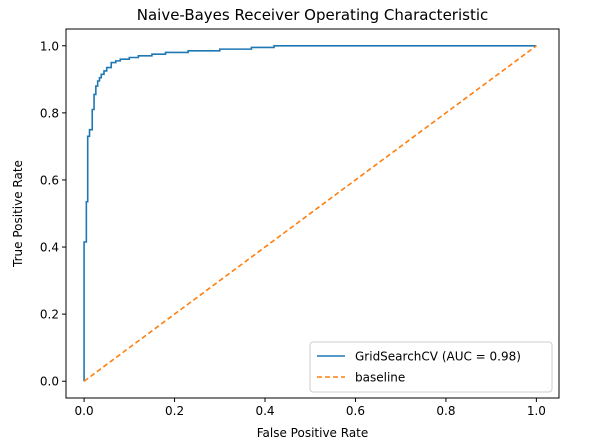  Describe the element at coordinates (380, 378) in the screenshot. I see `legend-label-baseline: baseline` at that location.